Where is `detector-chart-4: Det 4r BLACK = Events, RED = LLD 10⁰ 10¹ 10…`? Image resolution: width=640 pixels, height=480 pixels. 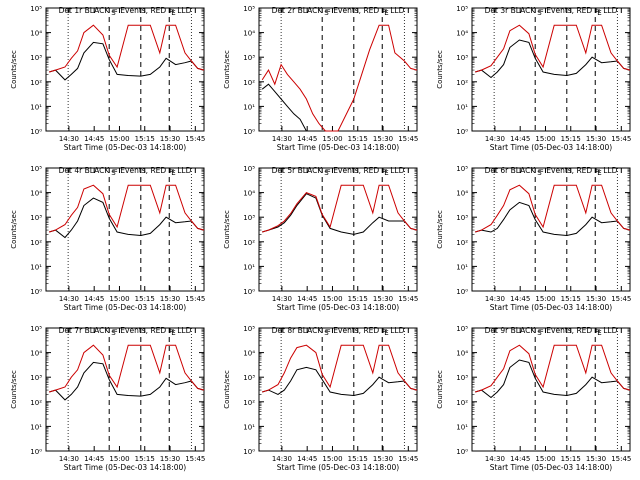
detector-chart-4: Det 4r BLACK = Events, RED = LLD 10⁰ 10¹ 10… is located at coordinates (107, 238).